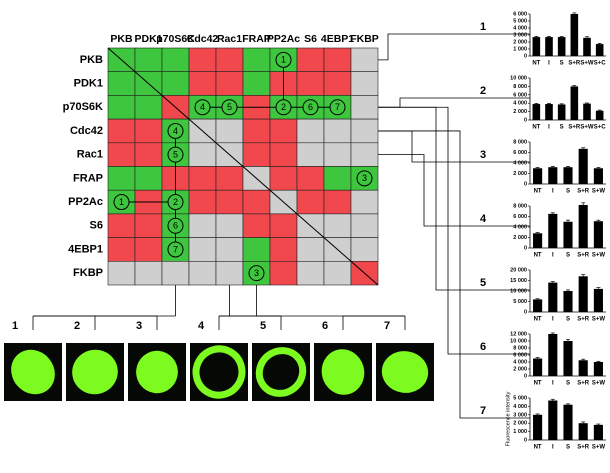  Describe the element at coordinates (121, 39) in the screenshot. I see `column-label: PKB` at that location.